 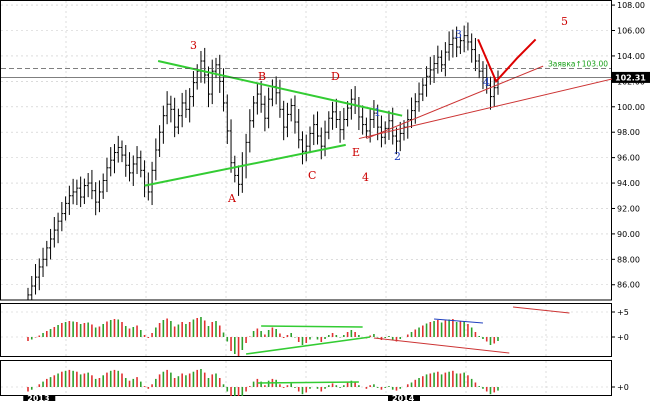 I want to click on x-label: 2013, so click(x=38, y=397).